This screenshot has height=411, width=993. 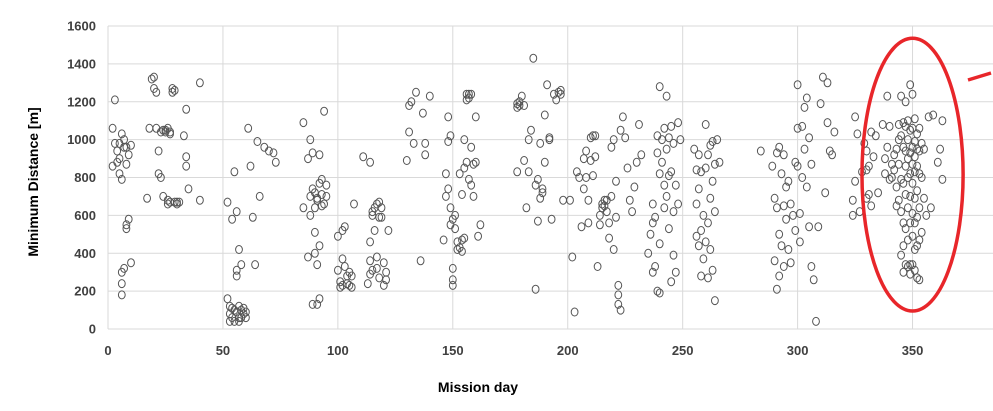 I want to click on x-tick-label: 350, so click(x=913, y=350).